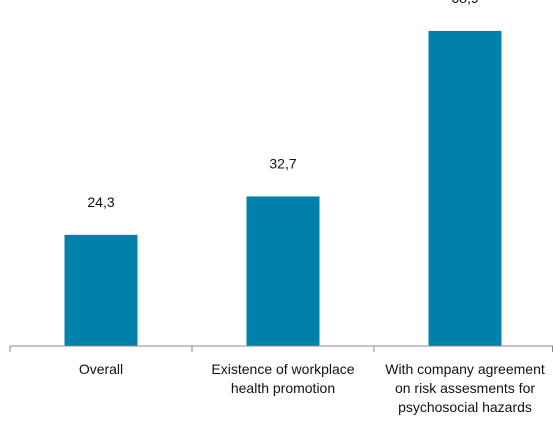  Describe the element at coordinates (465, 369) in the screenshot. I see `category-label-line: With company agreement` at that location.